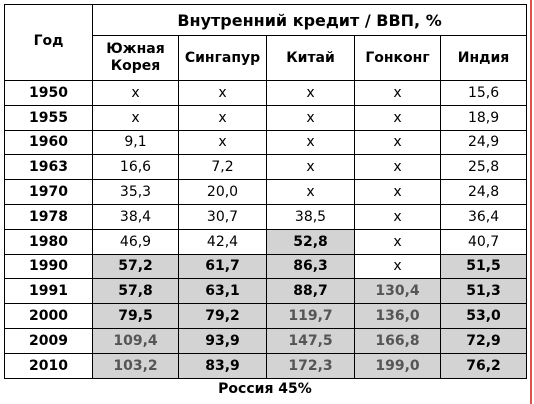 Image resolution: width=534 pixels, height=404 pixels. What do you see at coordinates (222, 316) in the screenshot?
I see `value-cell: 79,2` at bounding box center [222, 316].